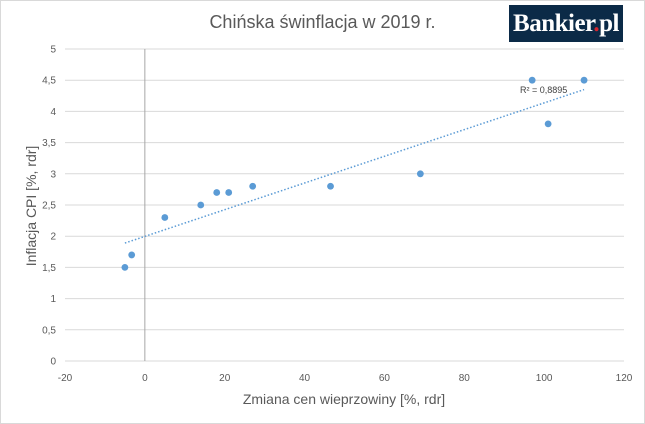 The width and height of the screenshot is (645, 424). I want to click on y-tick-label: 1,5, so click(49, 268).